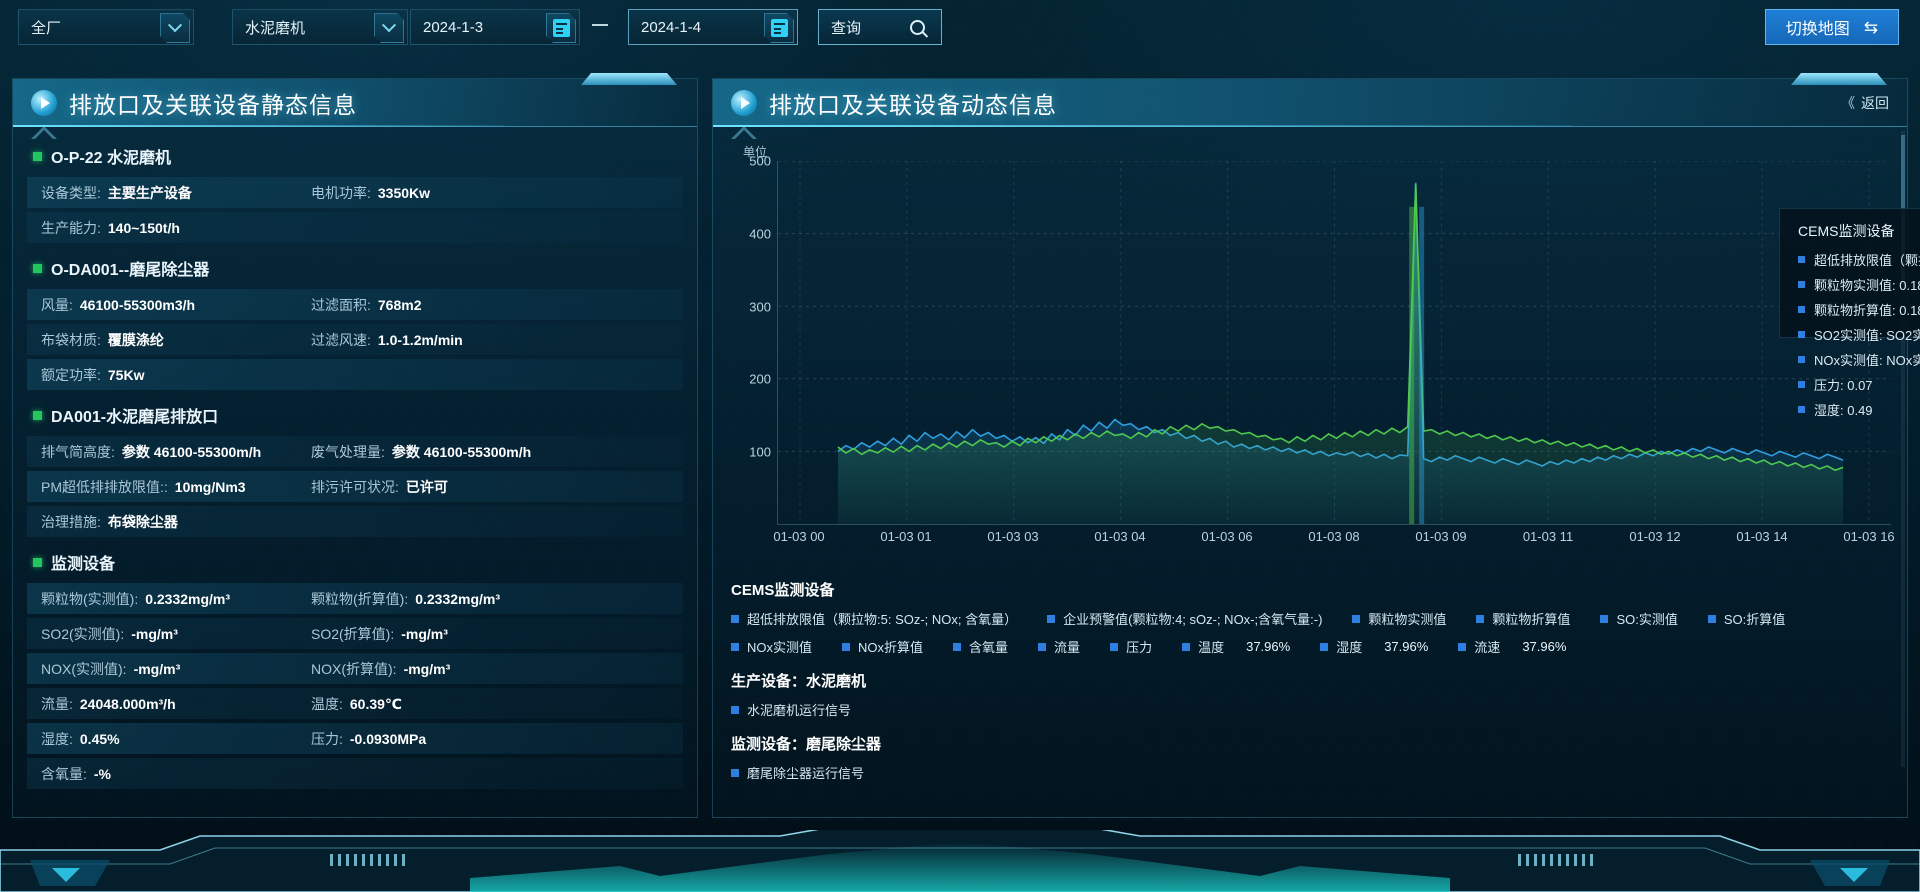 The image size is (1920, 892). I want to click on legend-section-title: 监测设备：磨尾除尘器, so click(806, 744).